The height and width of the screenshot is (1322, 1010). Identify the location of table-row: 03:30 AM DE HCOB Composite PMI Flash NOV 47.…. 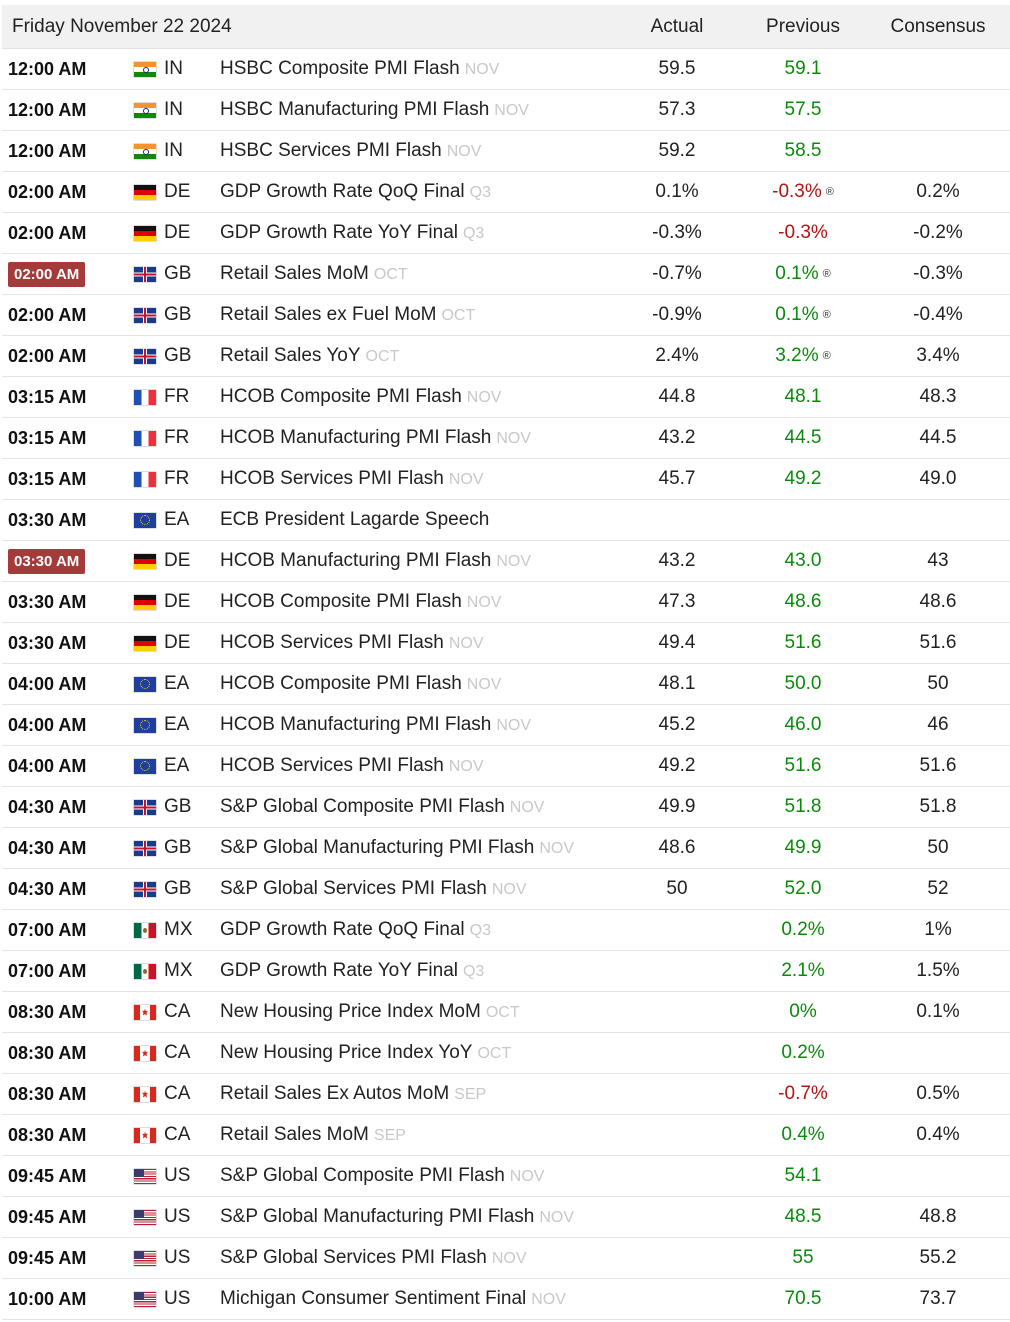
(506, 602).